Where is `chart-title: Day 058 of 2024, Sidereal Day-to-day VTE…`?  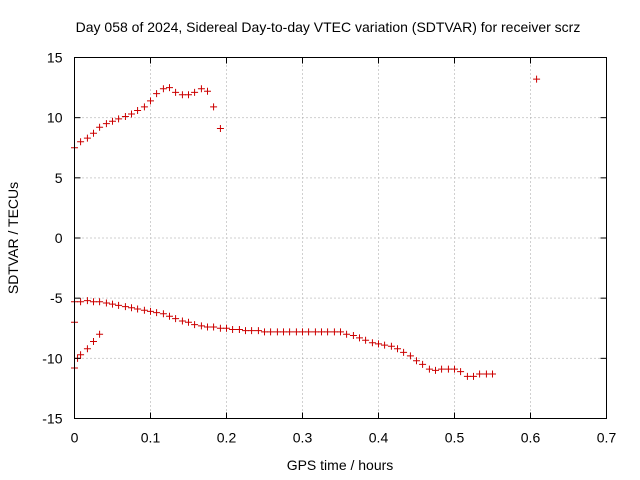 chart-title: Day 058 of 2024, Sidereal Day-to-day VTE… is located at coordinates (328, 27).